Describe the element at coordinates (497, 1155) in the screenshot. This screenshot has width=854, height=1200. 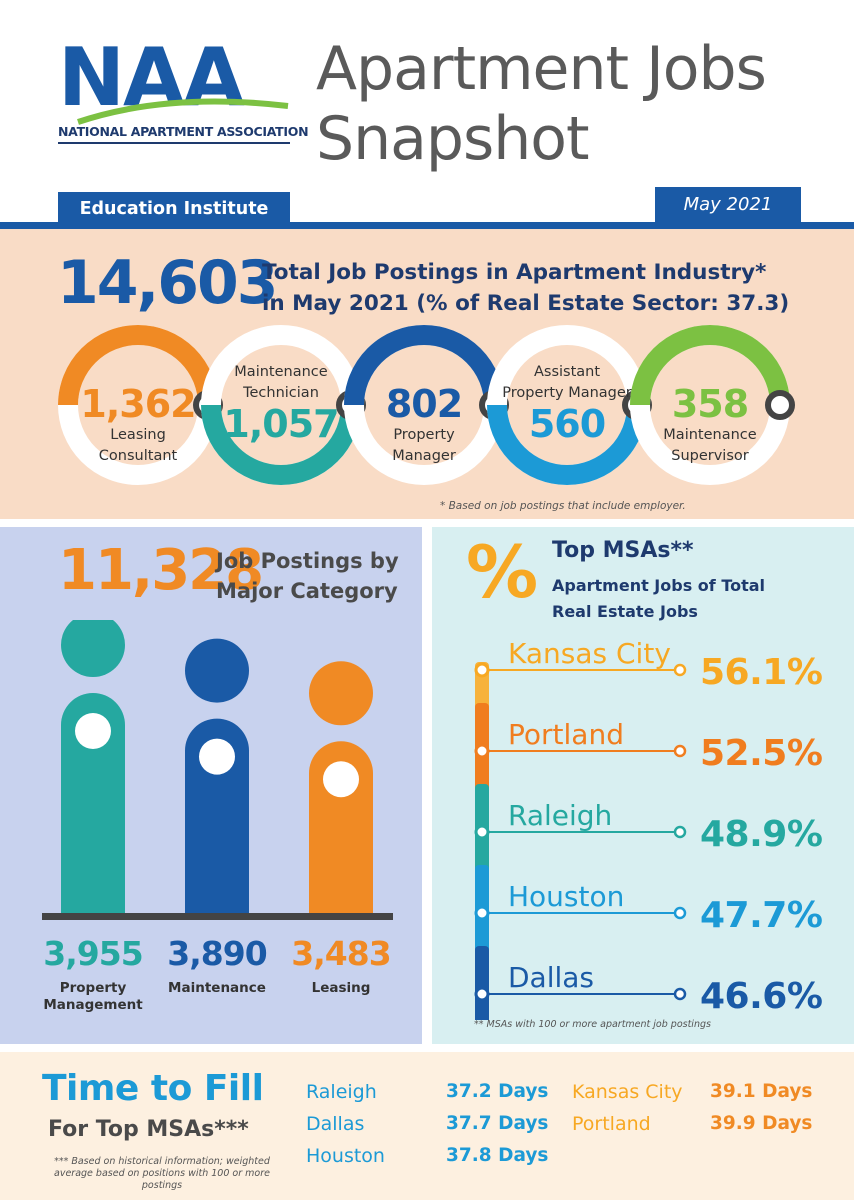
I see `ttf-days: 37.8 Days` at that location.